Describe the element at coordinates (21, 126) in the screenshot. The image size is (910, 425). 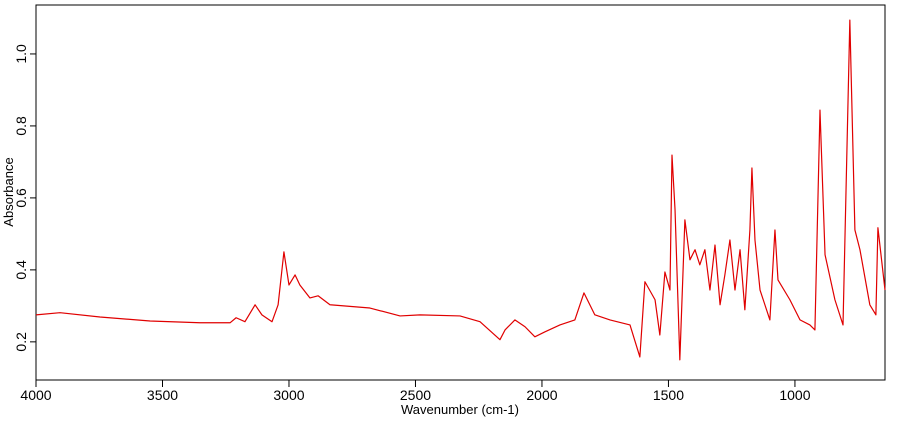
I see `y-tick-label: 0.8` at that location.